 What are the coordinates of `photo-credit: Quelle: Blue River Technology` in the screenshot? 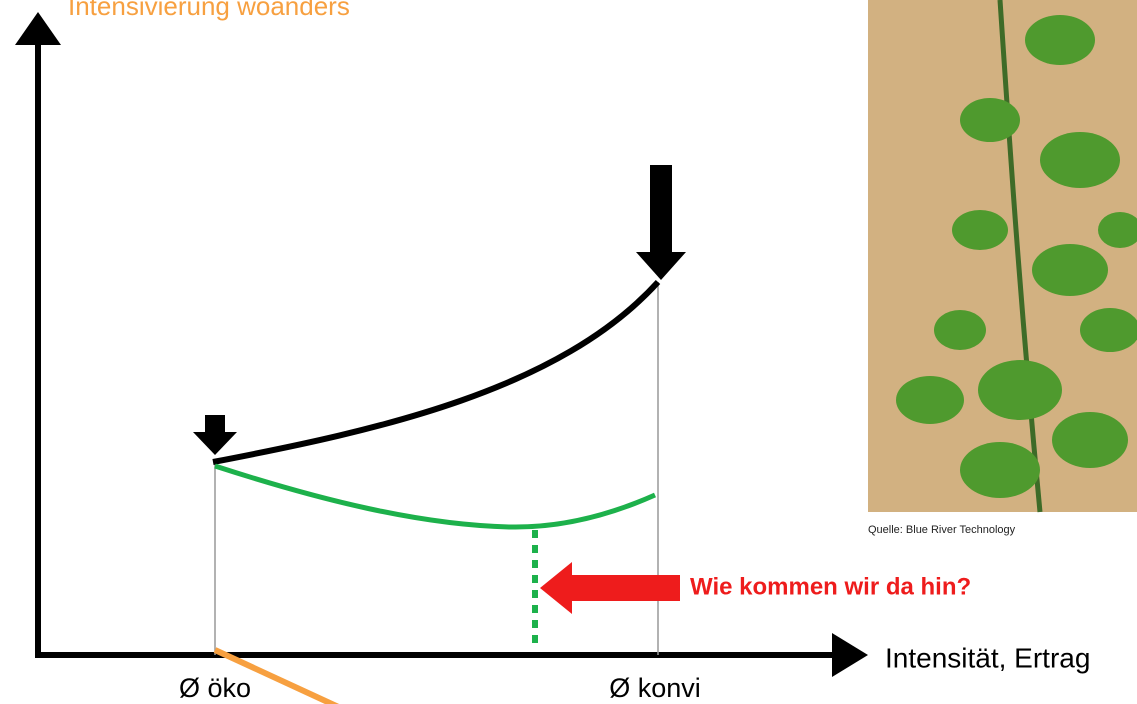 It's located at (942, 530).